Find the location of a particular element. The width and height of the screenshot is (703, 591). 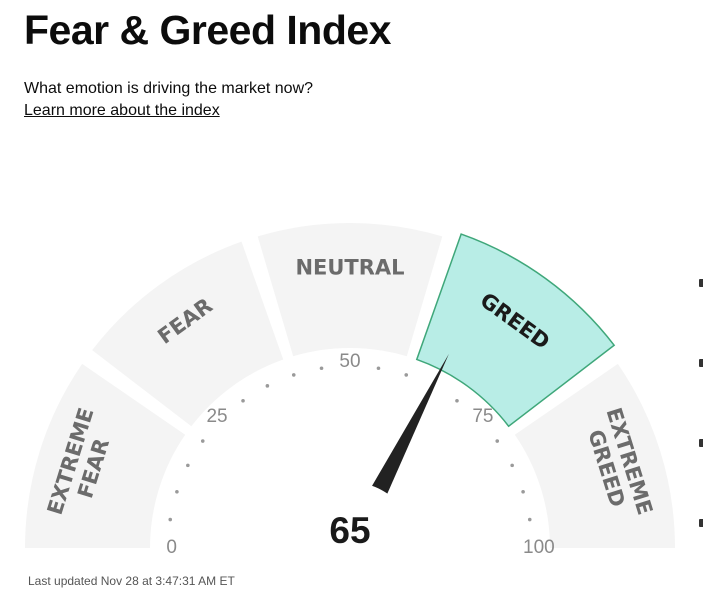

gauge-segment-extreme-fear is located at coordinates (105, 455).